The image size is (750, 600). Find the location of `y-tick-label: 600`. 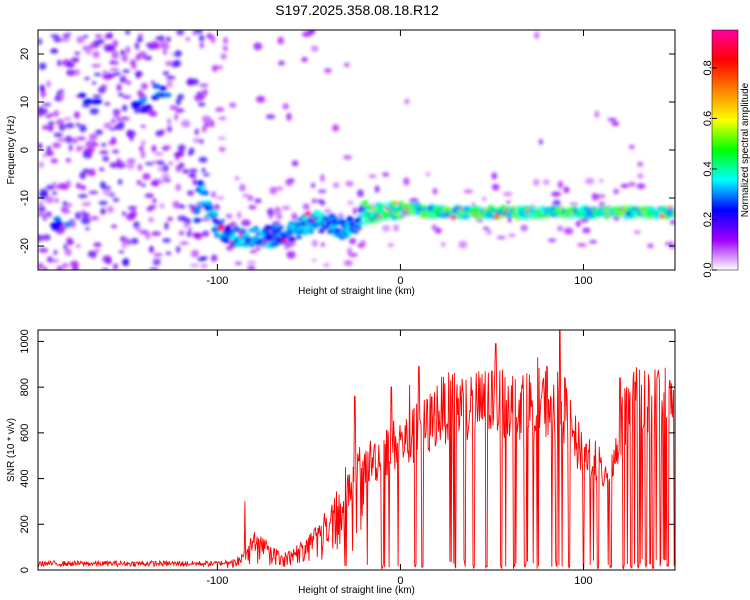

y-tick-label: 600 is located at coordinates (25, 433).